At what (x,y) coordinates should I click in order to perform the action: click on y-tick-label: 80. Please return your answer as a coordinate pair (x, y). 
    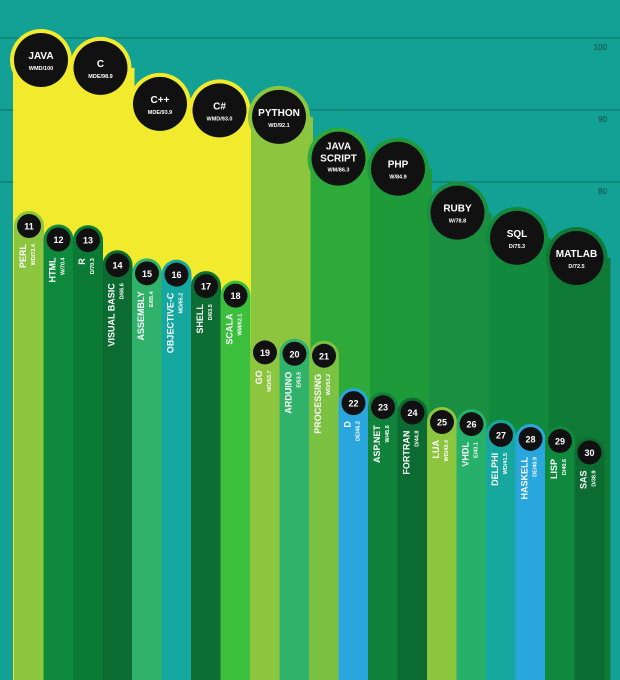
    Looking at the image, I should click on (602, 191).